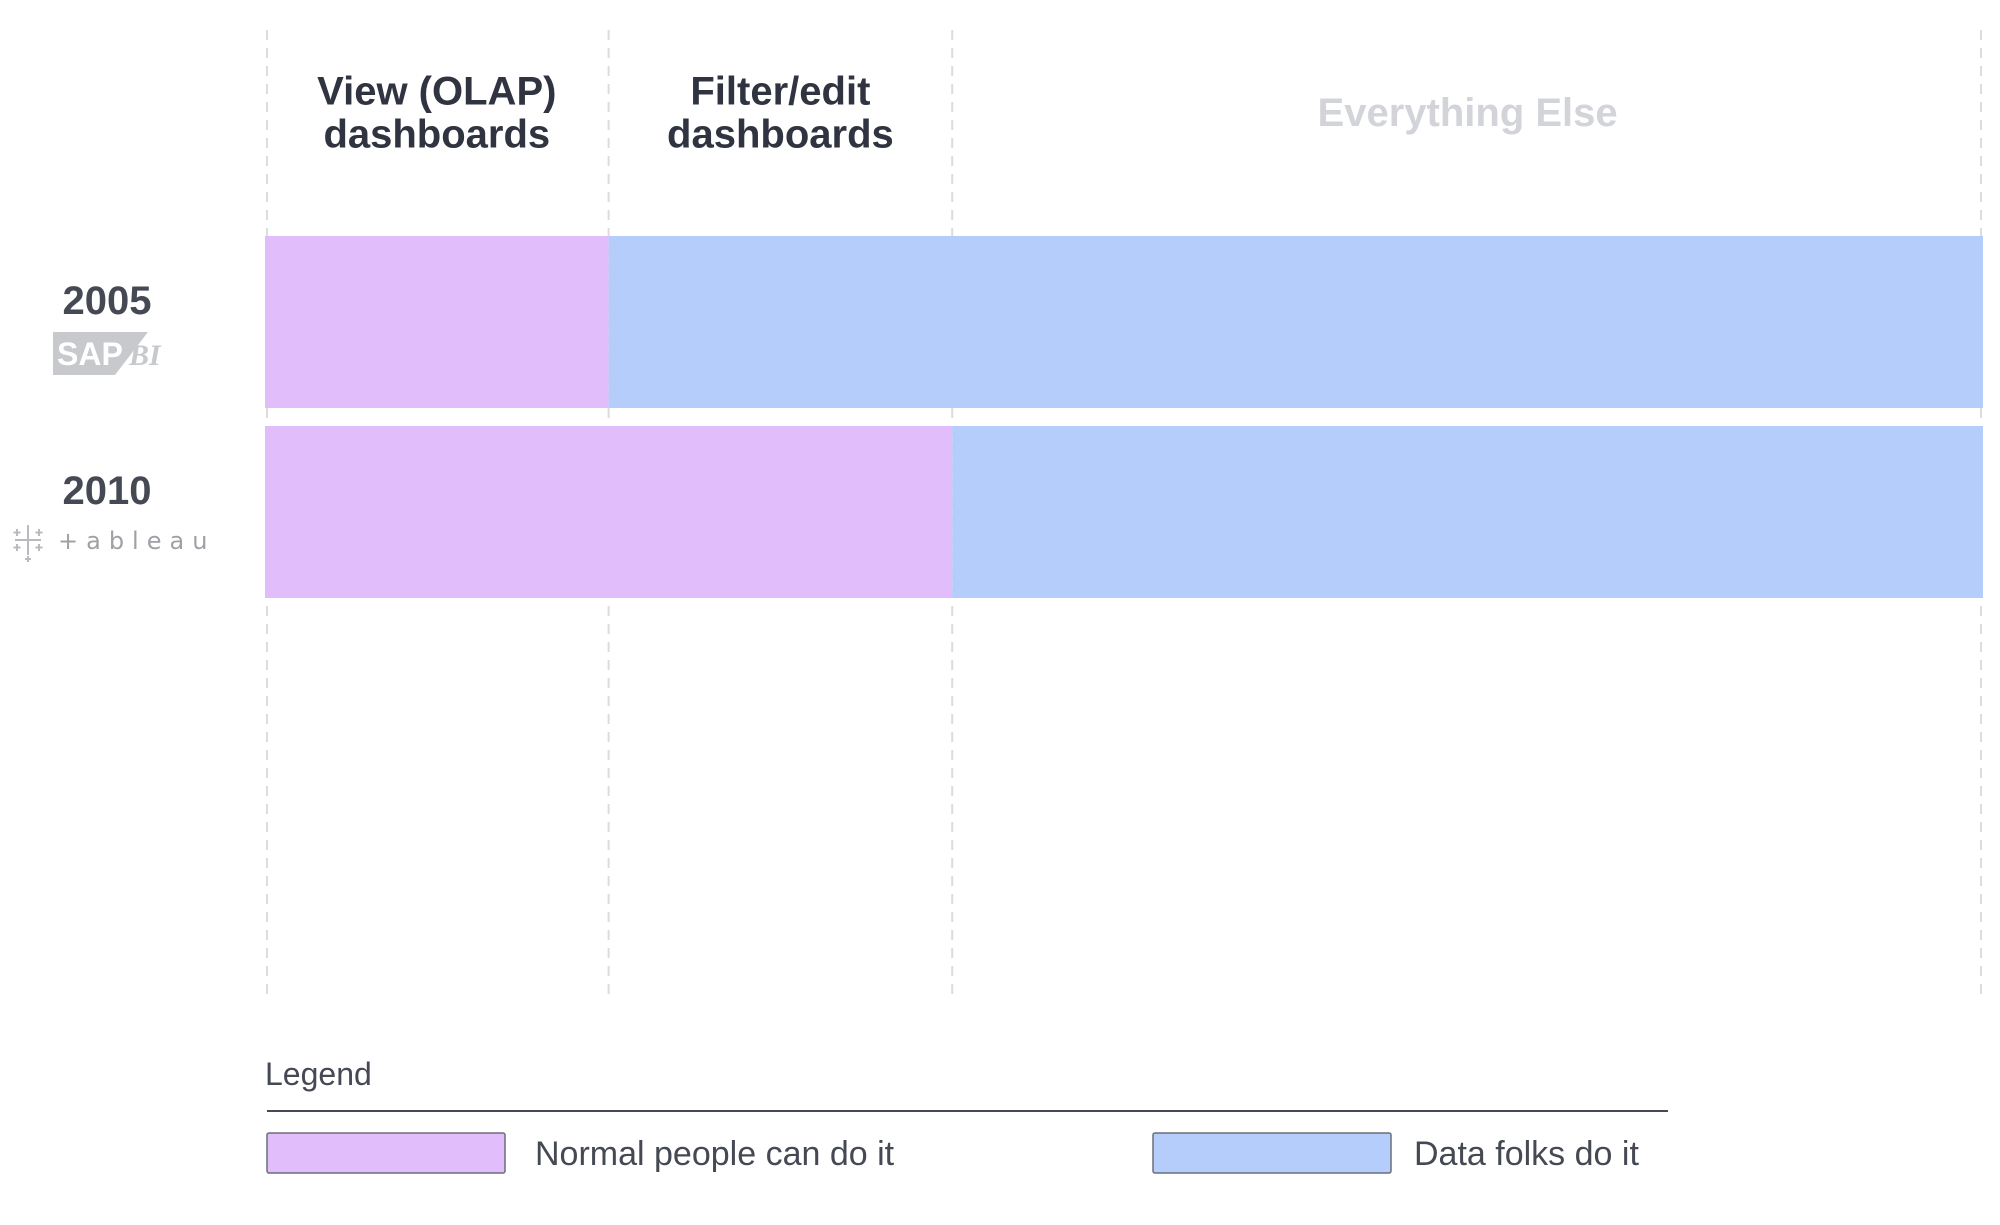 The height and width of the screenshot is (1225, 2000). Describe the element at coordinates (1526, 1154) in the screenshot. I see `legend-label: Data folks do it` at that location.